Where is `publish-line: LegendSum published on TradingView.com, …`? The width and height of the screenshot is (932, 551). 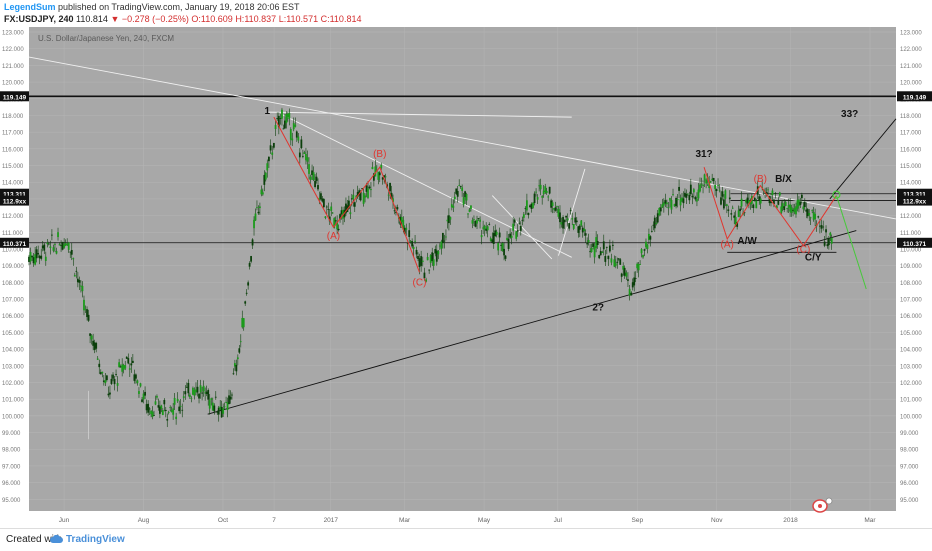 publish-line: LegendSum published on TradingView.com, … is located at coordinates (152, 7).